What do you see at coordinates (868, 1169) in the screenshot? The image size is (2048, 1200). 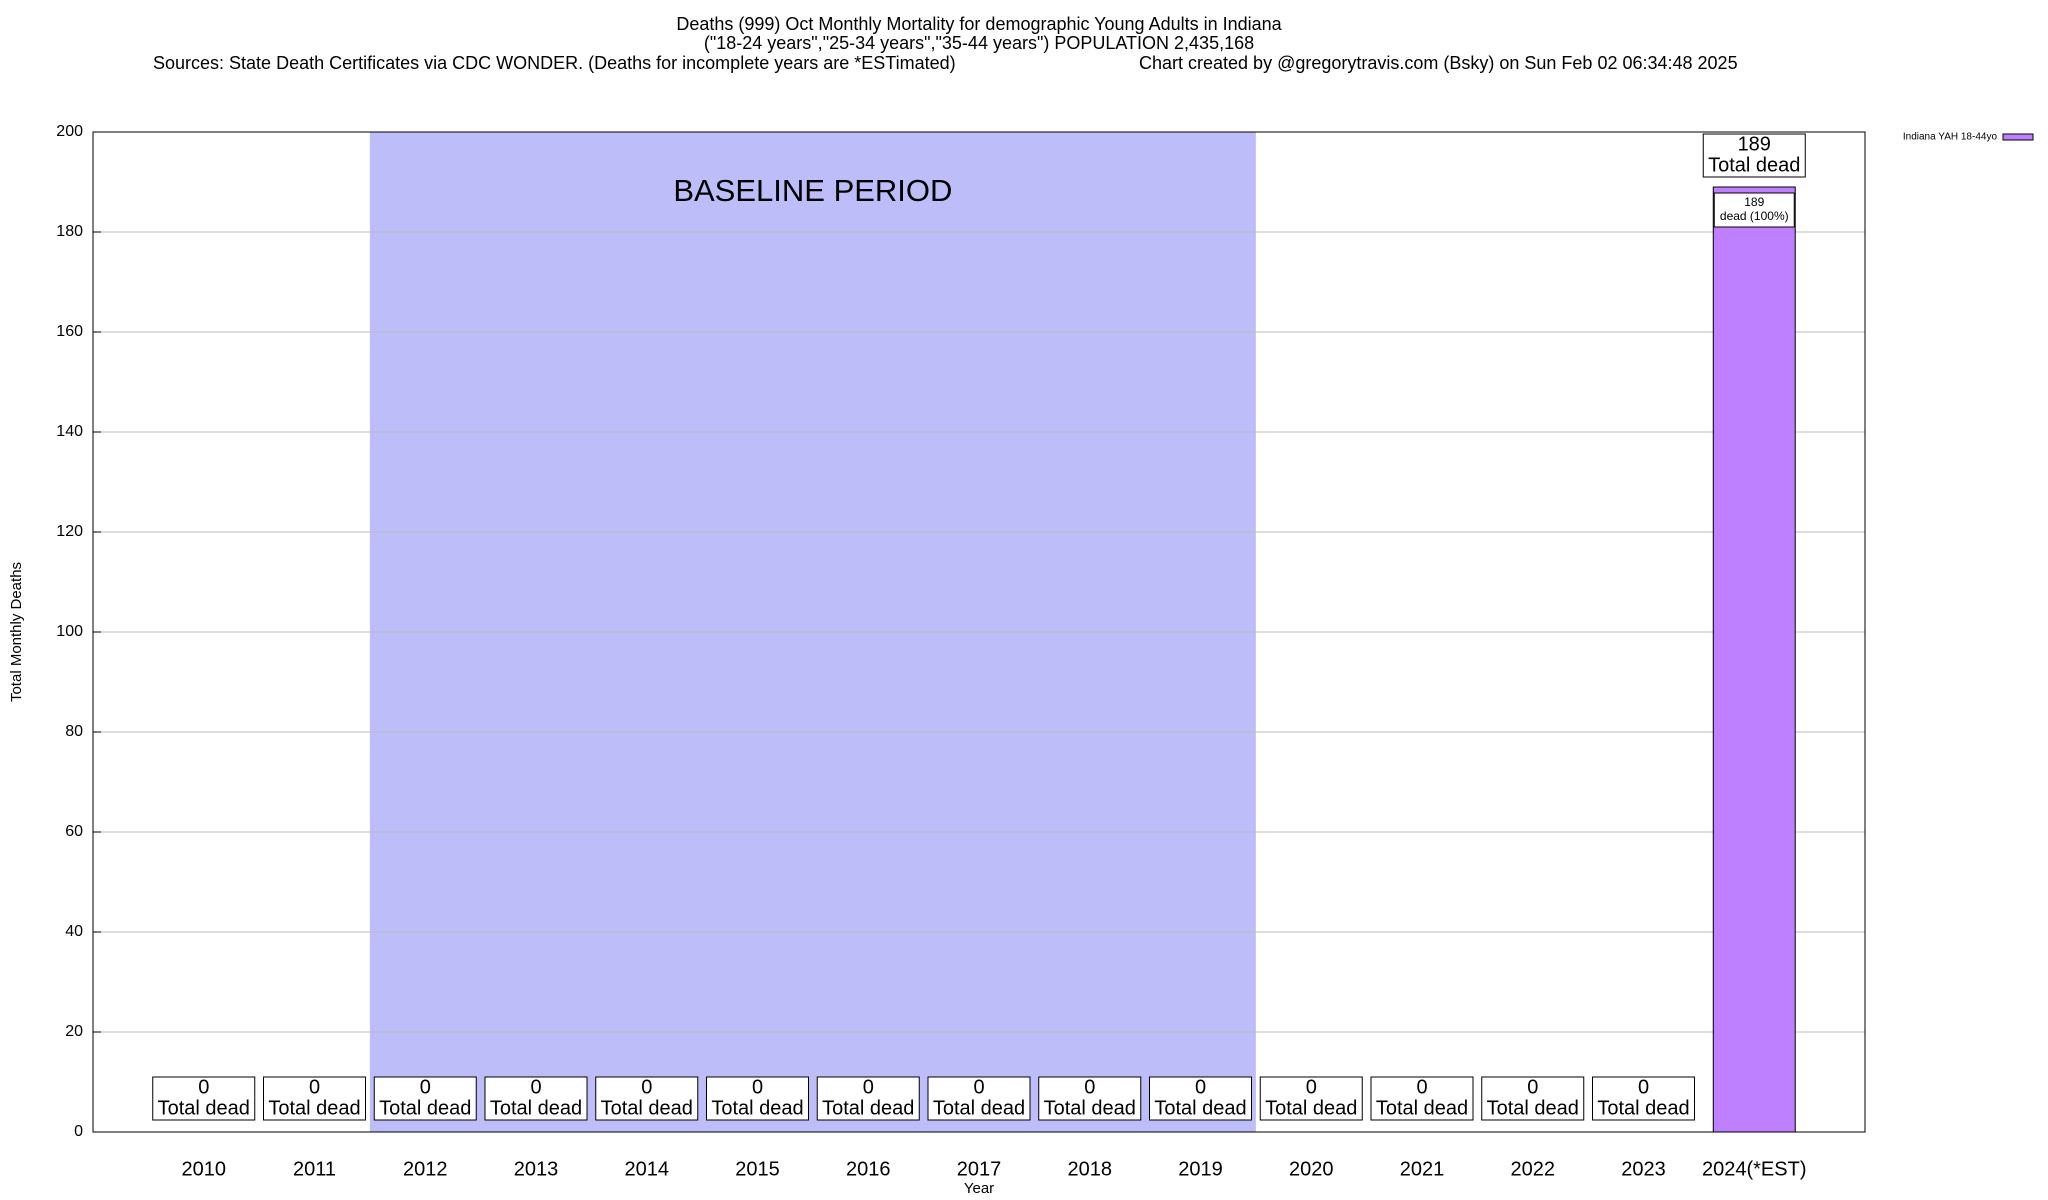 I see `x-tick-label: 2016` at bounding box center [868, 1169].